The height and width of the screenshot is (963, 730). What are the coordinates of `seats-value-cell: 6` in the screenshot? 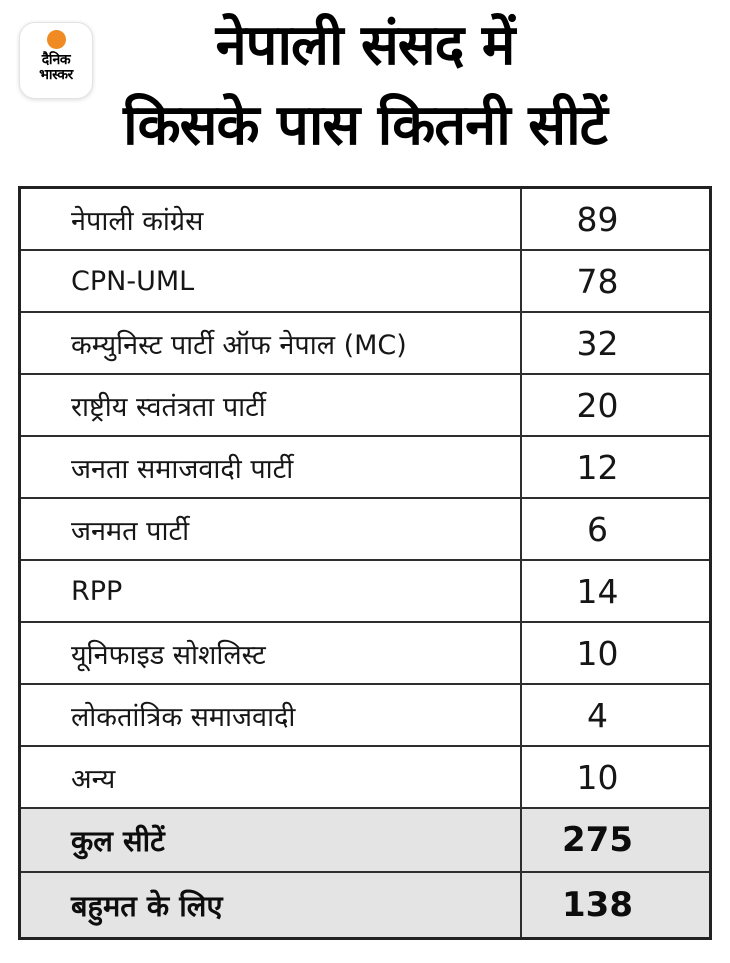 It's located at (597, 529).